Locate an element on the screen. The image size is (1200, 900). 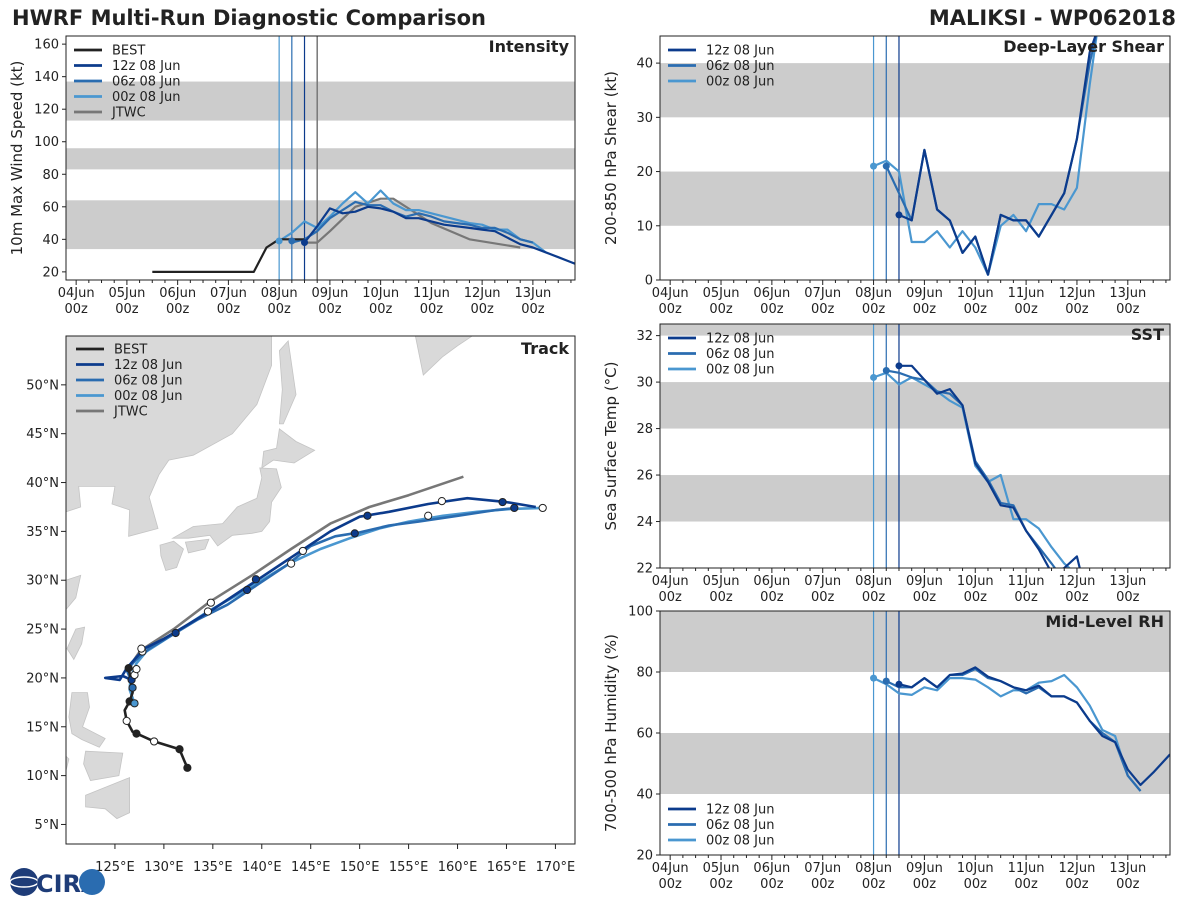
axes-frame is located at coordinates (320, 158).